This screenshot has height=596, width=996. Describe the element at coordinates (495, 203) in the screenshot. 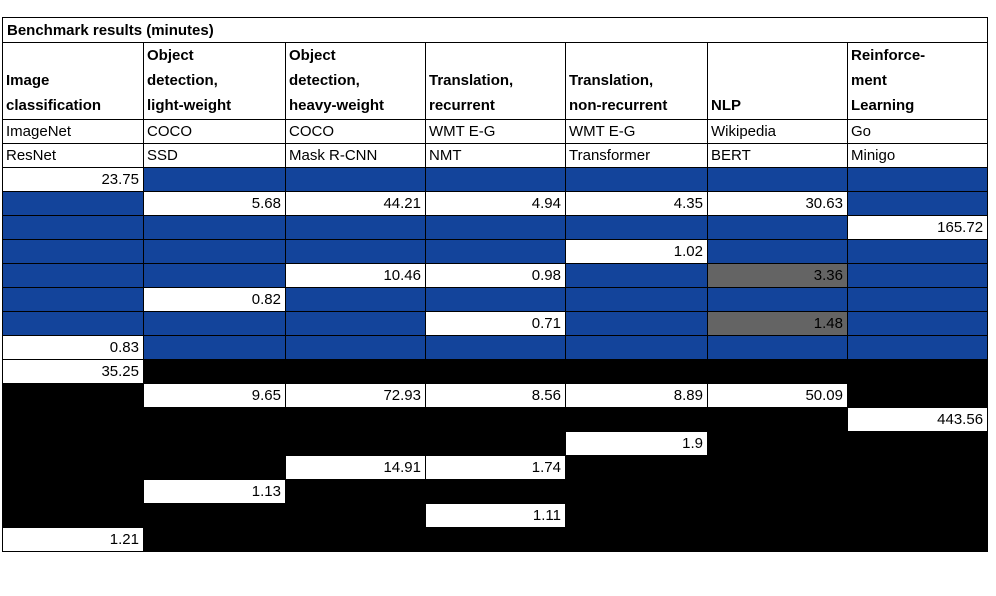

I see `value-cell: 4.94` at that location.